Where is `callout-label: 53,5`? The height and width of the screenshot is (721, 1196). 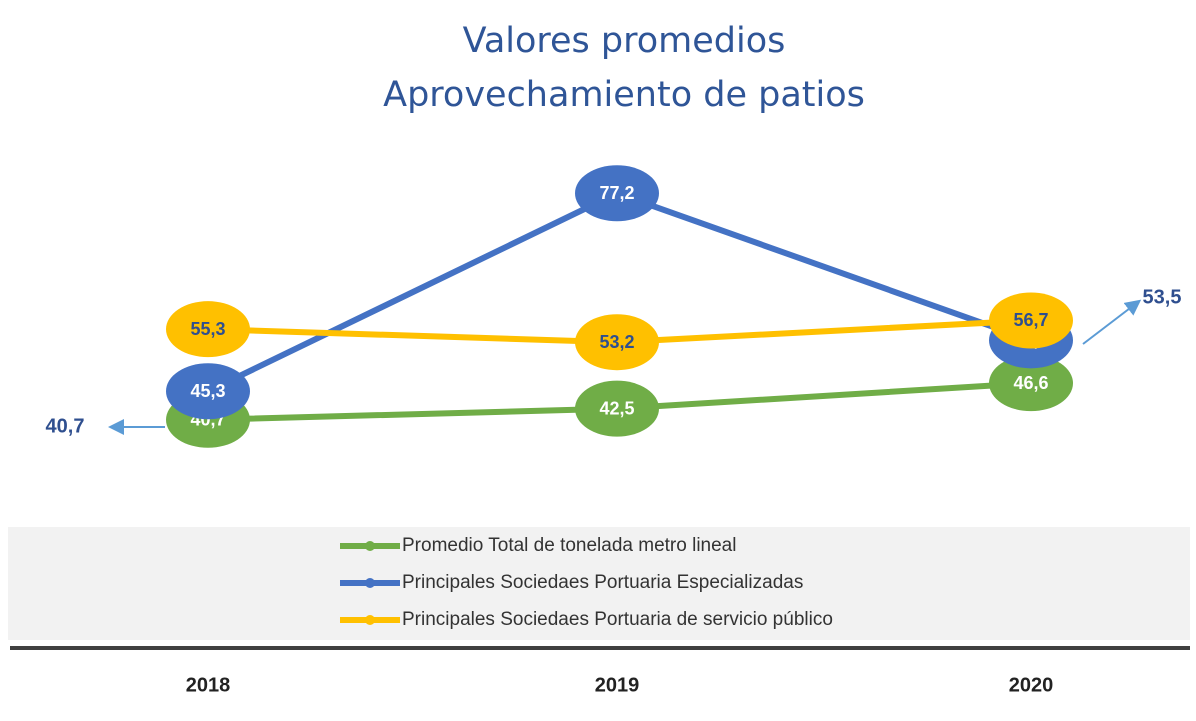 callout-label: 53,5 is located at coordinates (1162, 297).